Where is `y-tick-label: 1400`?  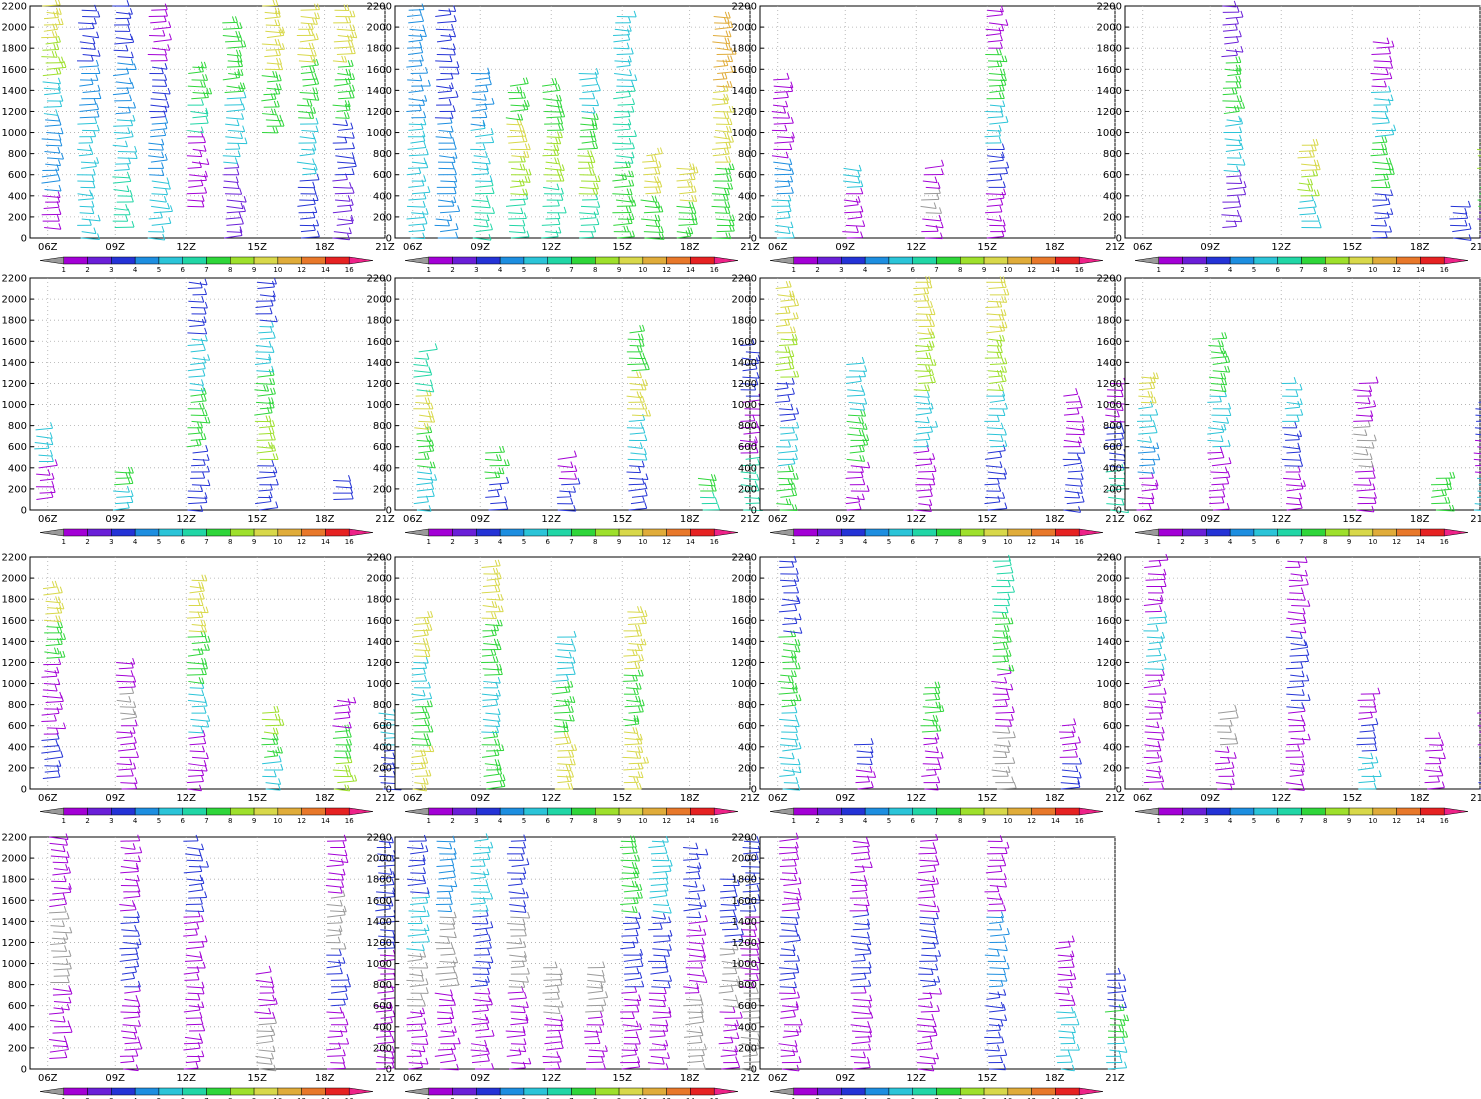
y-tick-label: 1400 is located at coordinates (744, 91).